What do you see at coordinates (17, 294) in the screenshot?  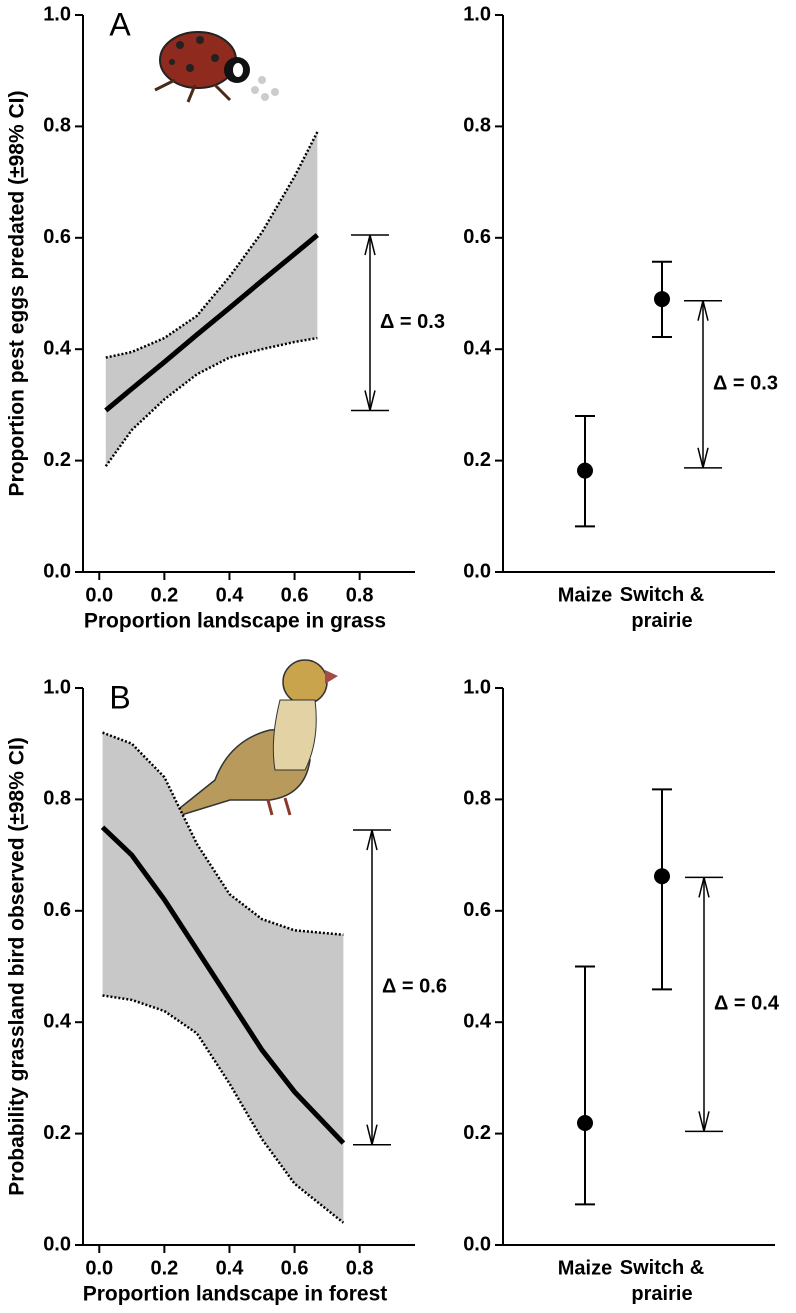 I see `y-axis-title: Proportion pest eggs predated (±98% CI)` at bounding box center [17, 294].